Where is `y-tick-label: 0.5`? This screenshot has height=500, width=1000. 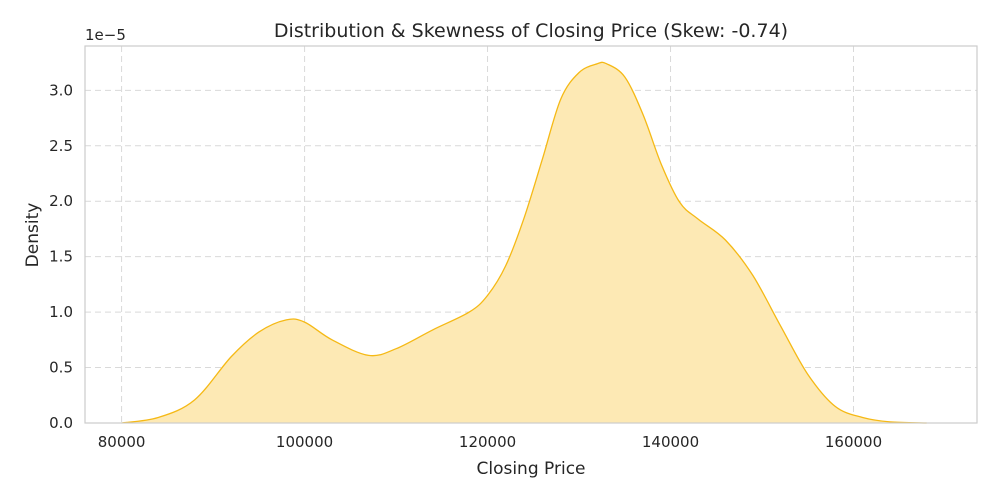 y-tick-label: 0.5 is located at coordinates (61, 368).